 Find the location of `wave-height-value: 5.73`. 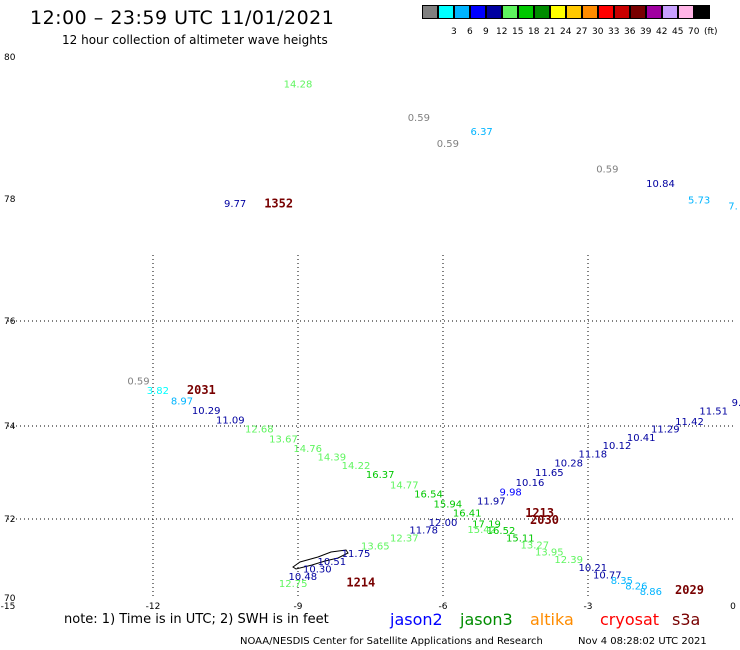

wave-height-value: 5.73 is located at coordinates (699, 200).